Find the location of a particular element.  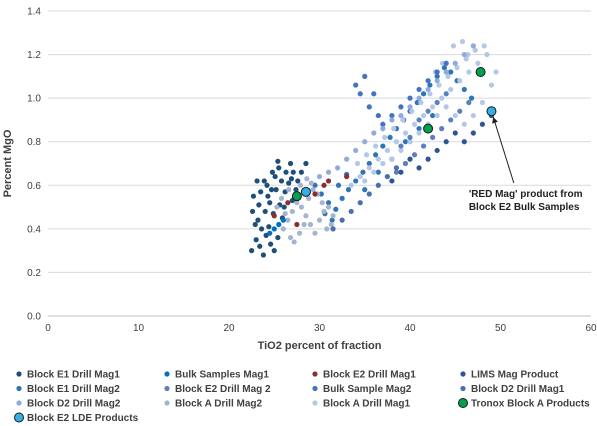

y-tick-label: 0.0 is located at coordinates (34, 317).